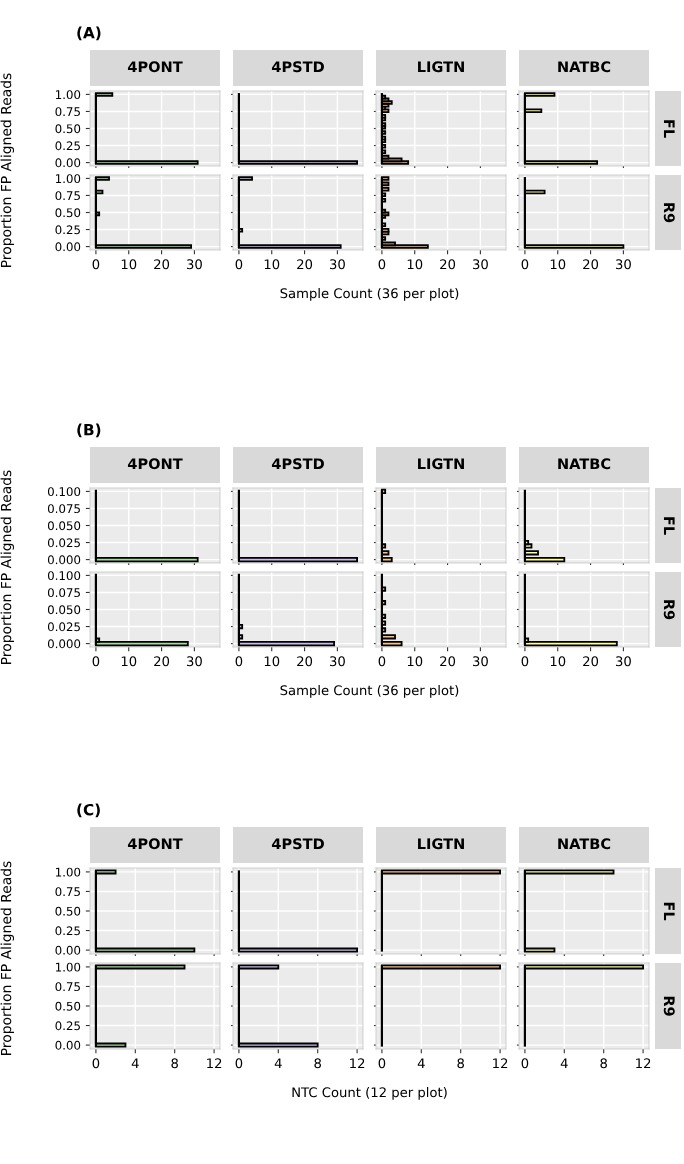  Describe the element at coordinates (369, 1093) in the screenshot. I see `x-axis-title: NTC Count (12 per plot)` at that location.